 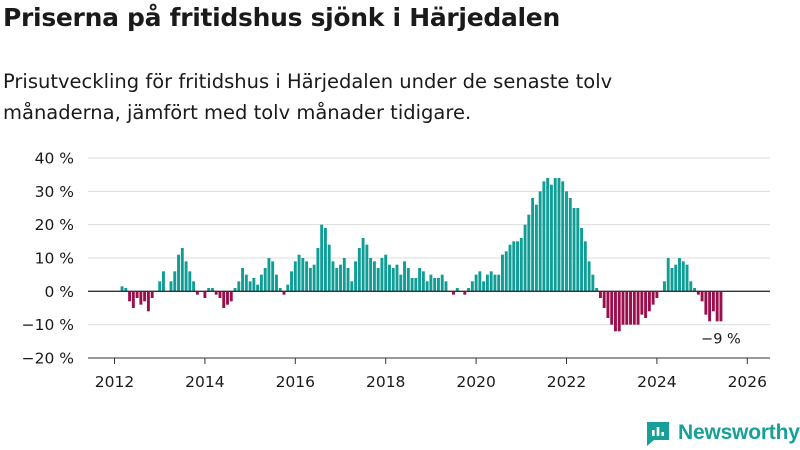 What do you see at coordinates (54, 192) in the screenshot?
I see `y-tick-label: 30 %` at bounding box center [54, 192].